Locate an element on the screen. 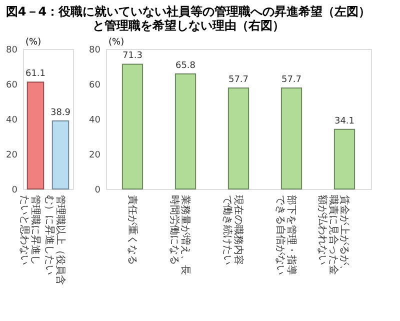 The image size is (400, 321). x-tick-label: 賃金が上がるが、職責に見合った金額が払われない is located at coordinates (333, 235).